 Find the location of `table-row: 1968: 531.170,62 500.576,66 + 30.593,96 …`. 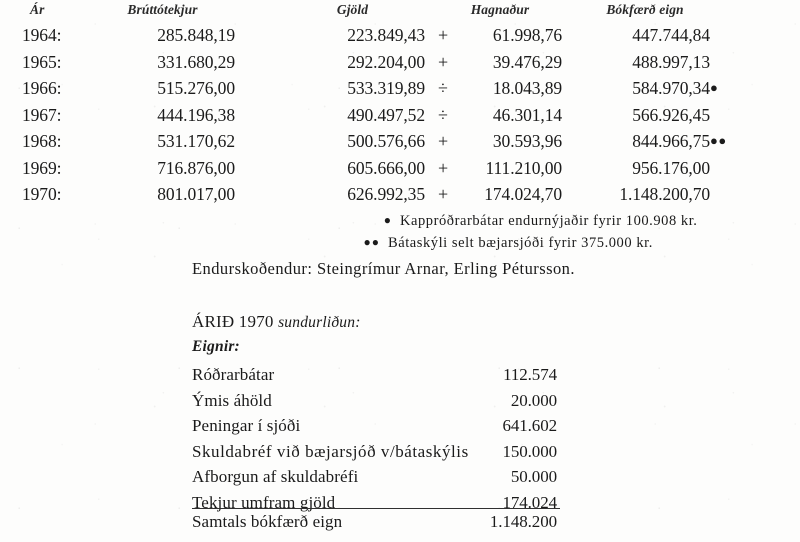

table-row: 1968: 531.170,62 500.576,66 + 30.593,96 … is located at coordinates (400, 144).